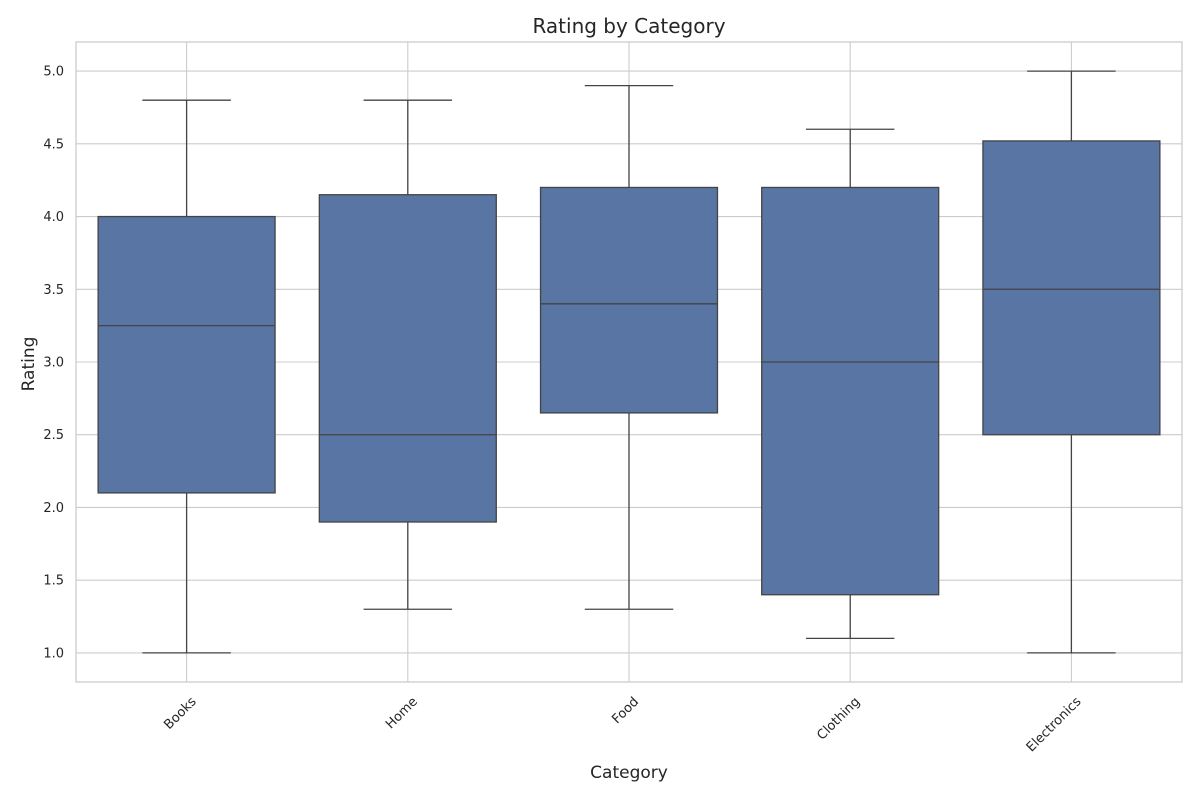 The image size is (1200, 800). What do you see at coordinates (625, 710) in the screenshot?
I see `x-tick-label: Food` at bounding box center [625, 710].